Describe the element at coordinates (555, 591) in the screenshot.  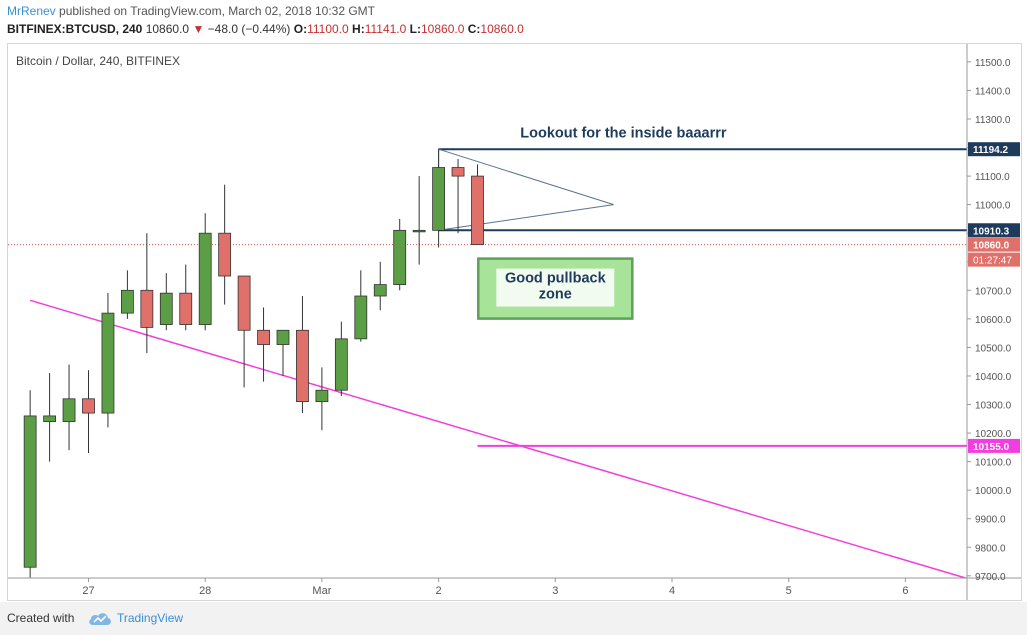
I see `x-tick-label: 3` at that location.